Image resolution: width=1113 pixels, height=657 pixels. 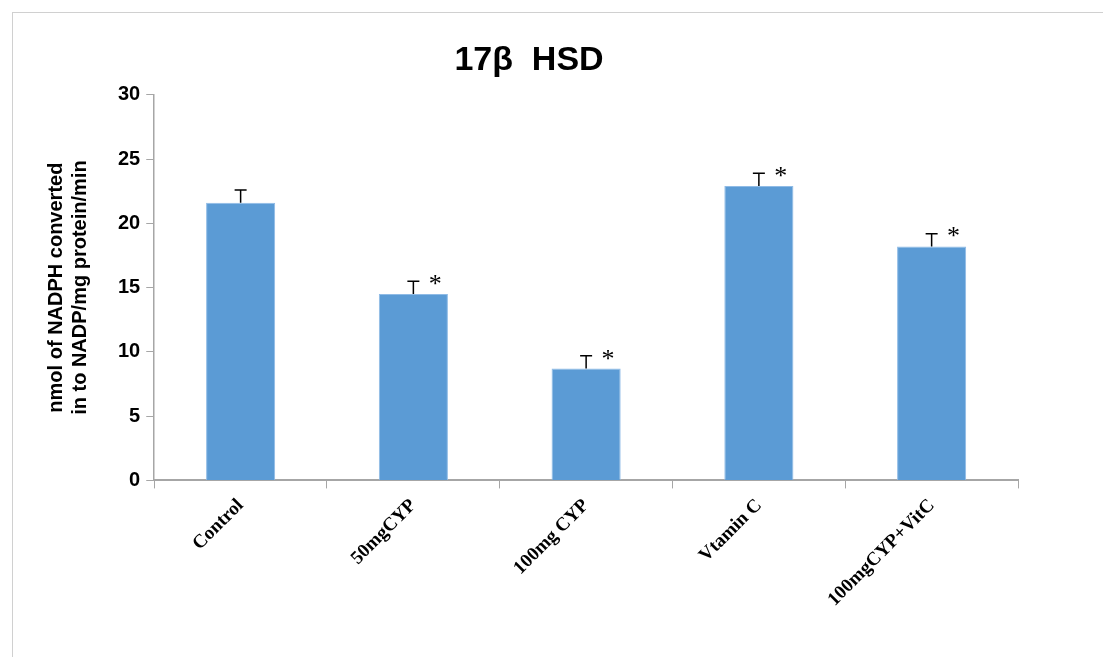 What do you see at coordinates (66, 287) in the screenshot?
I see `y-axis-title: nmol of NADPH converted in to NADP/mg protein/min` at bounding box center [66, 287].